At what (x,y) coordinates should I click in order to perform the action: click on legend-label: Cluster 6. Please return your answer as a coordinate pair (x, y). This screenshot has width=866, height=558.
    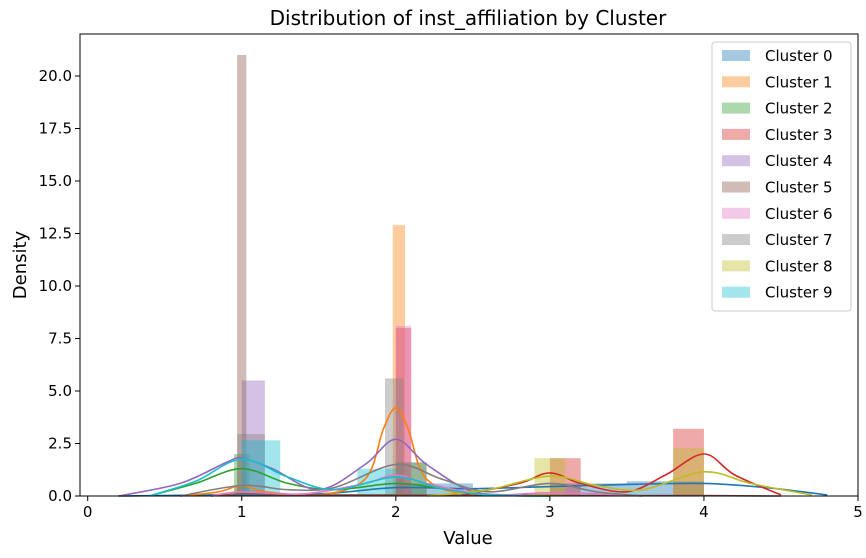
    Looking at the image, I should click on (799, 214).